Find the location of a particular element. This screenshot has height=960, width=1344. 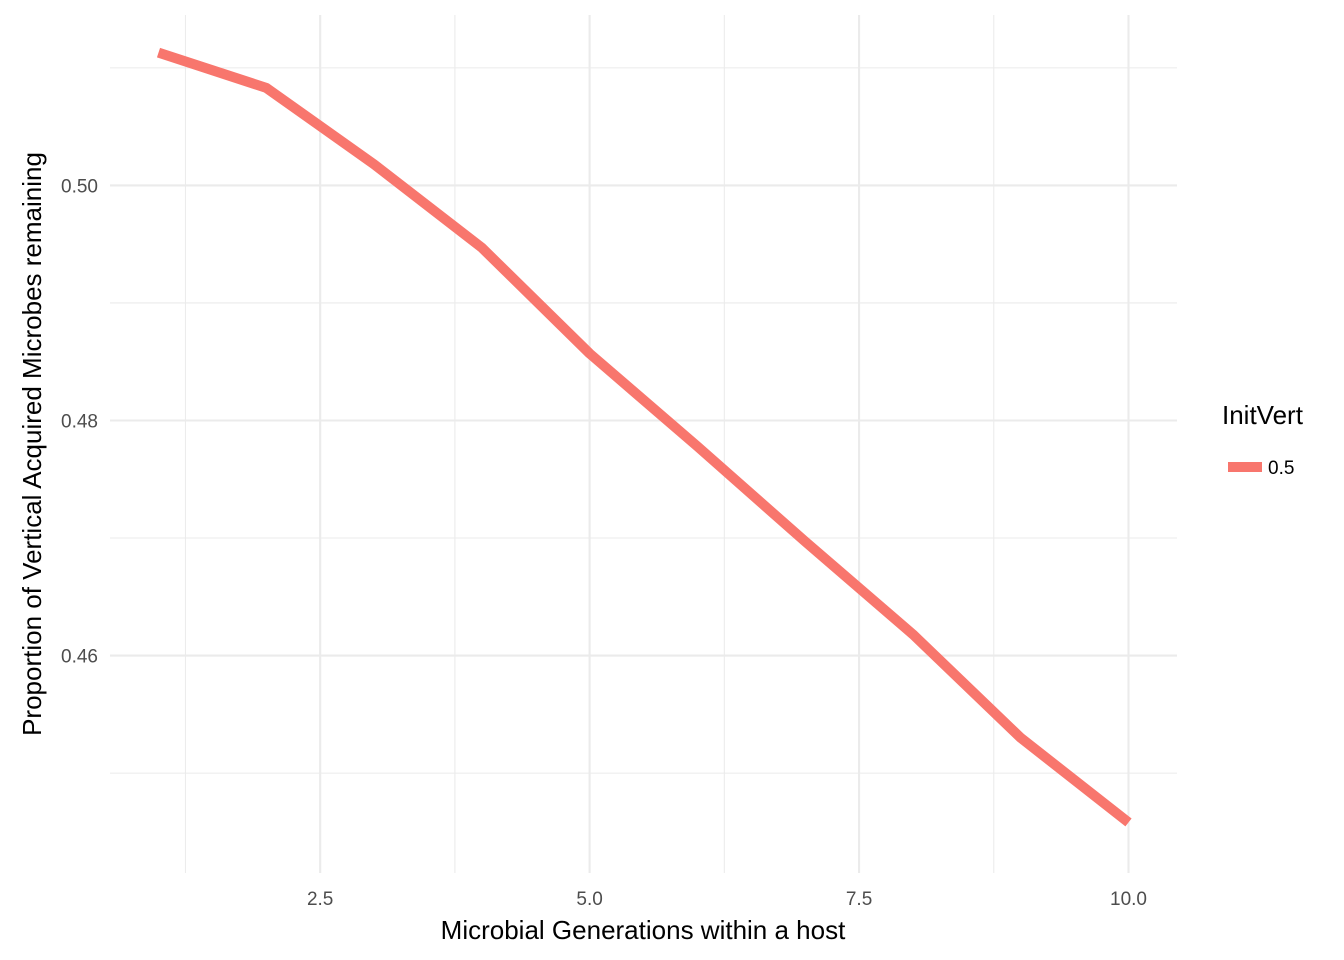

x-tick-label: 5.0 is located at coordinates (589, 899).